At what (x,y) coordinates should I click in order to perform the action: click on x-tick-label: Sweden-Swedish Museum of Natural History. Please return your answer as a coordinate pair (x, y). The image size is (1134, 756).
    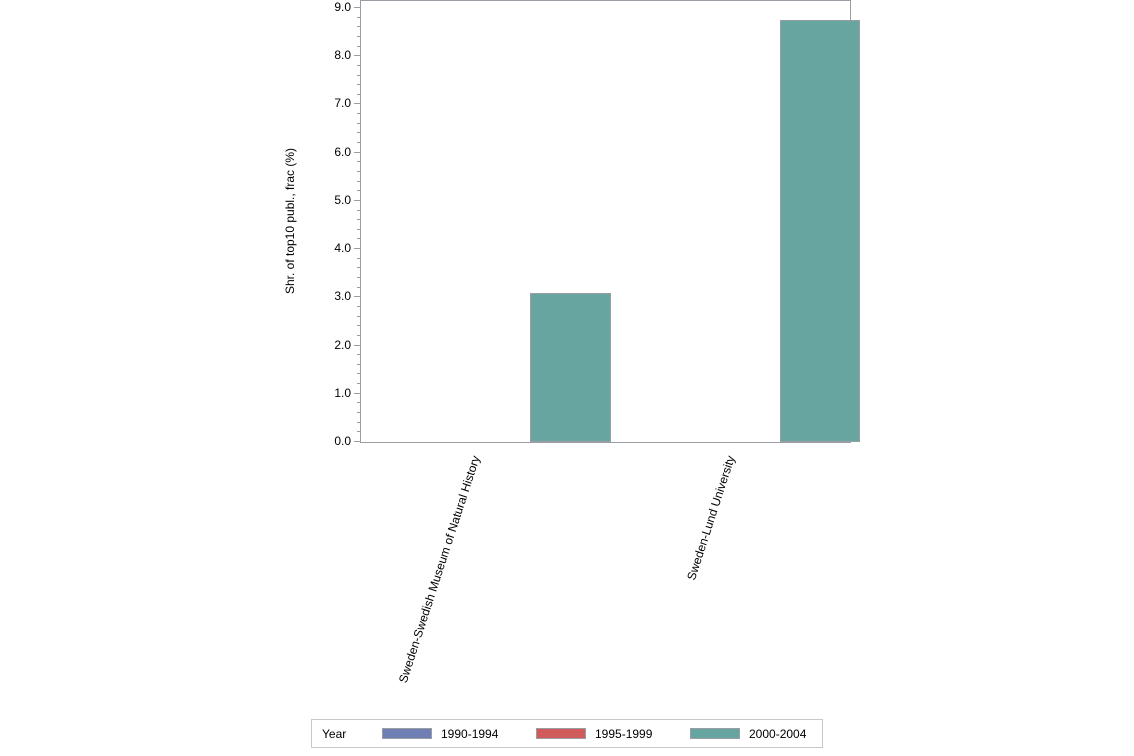
    Looking at the image, I should click on (439, 569).